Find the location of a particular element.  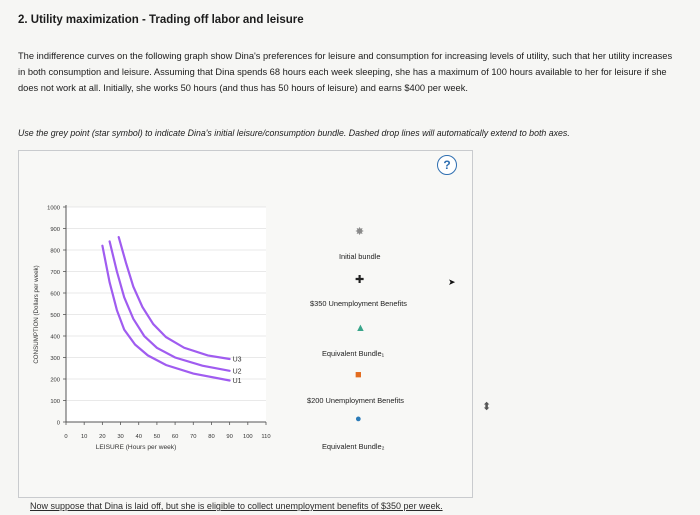

indifference-curve-u2 is located at coordinates (169, 306).